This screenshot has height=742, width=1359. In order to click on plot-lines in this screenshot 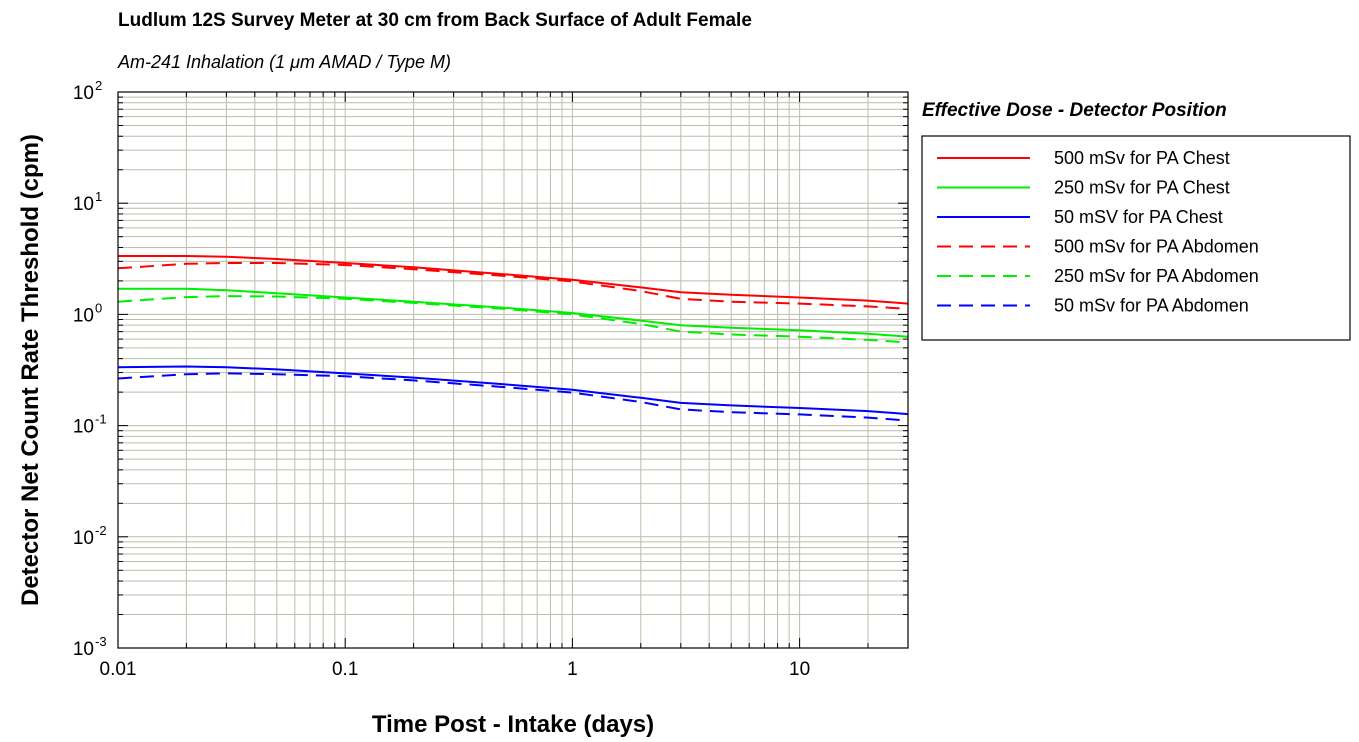, I will do `click(513, 338)`.